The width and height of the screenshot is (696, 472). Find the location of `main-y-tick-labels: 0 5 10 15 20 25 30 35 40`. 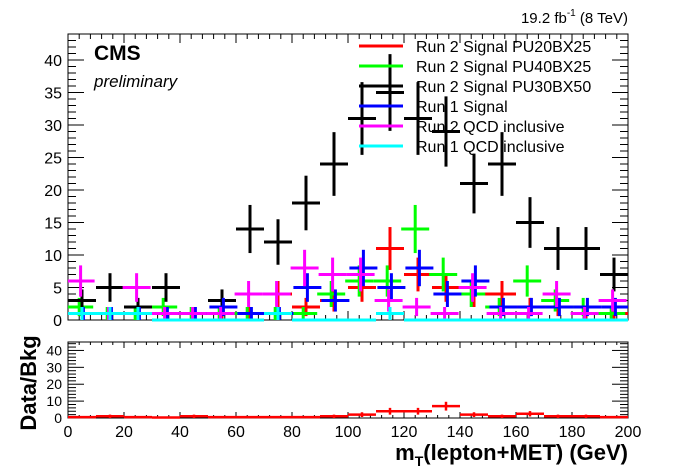

main-y-tick-labels: 0 5 10 15 20 25 30 35 40 is located at coordinates (53, 191).